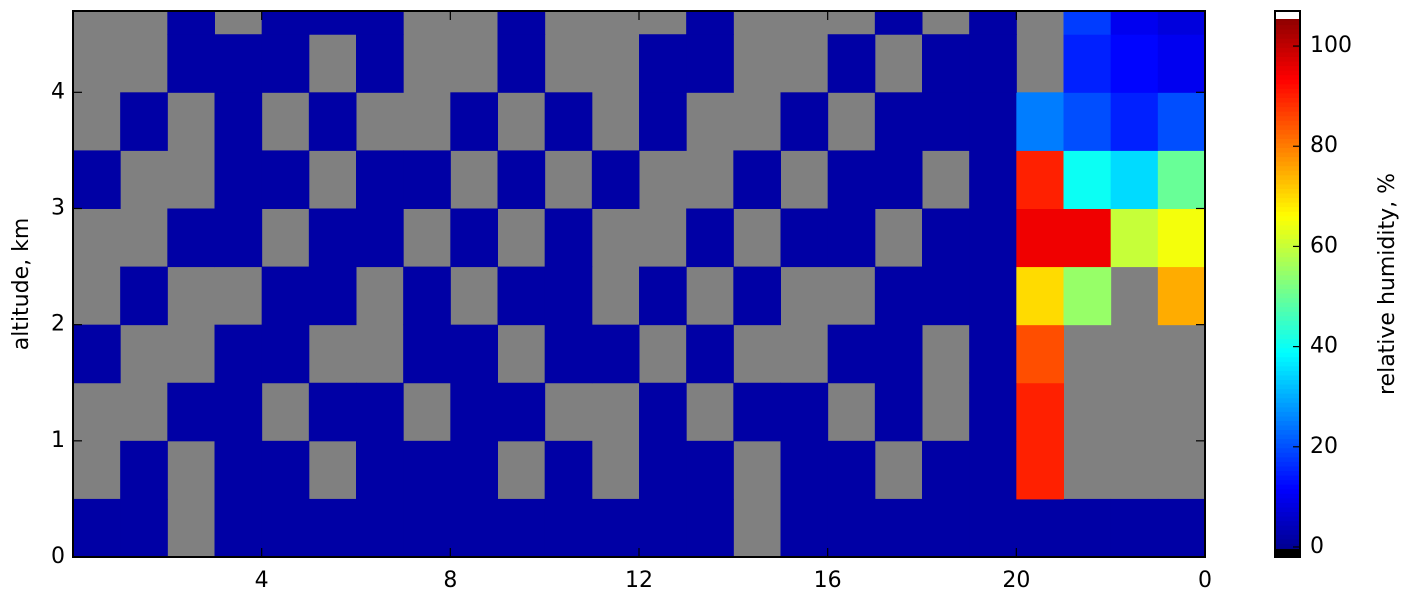  What do you see at coordinates (1016, 580) in the screenshot?
I see `x-tick-label: 20` at bounding box center [1016, 580].